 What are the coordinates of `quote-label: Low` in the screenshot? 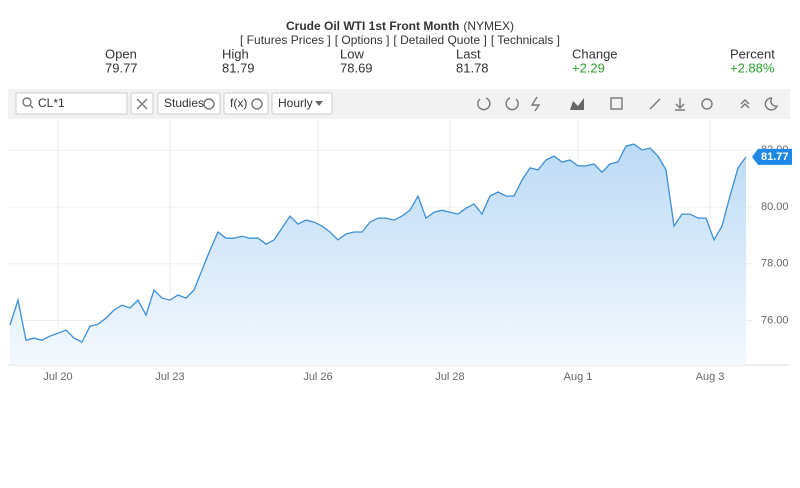 It's located at (352, 53).